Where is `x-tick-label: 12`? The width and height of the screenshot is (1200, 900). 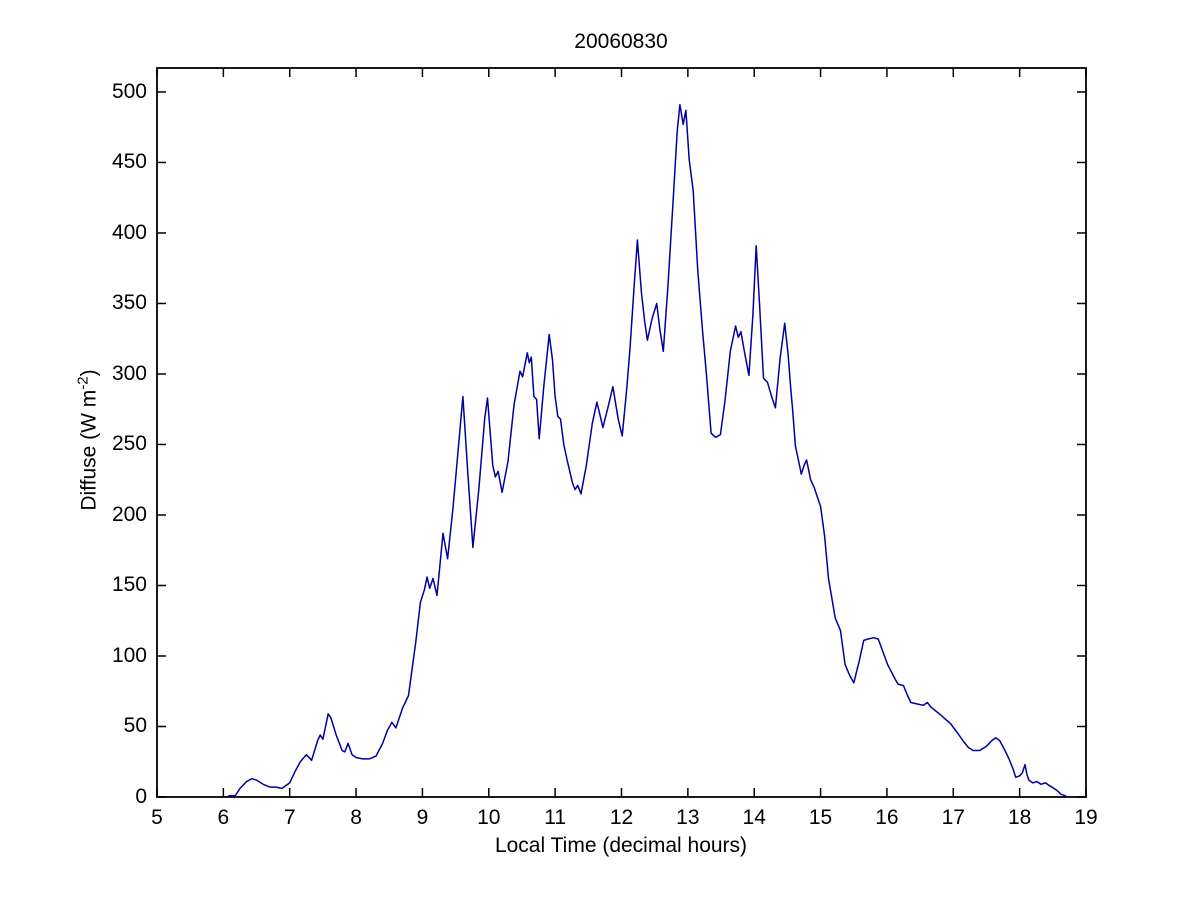
x-tick-label: 12 is located at coordinates (621, 817).